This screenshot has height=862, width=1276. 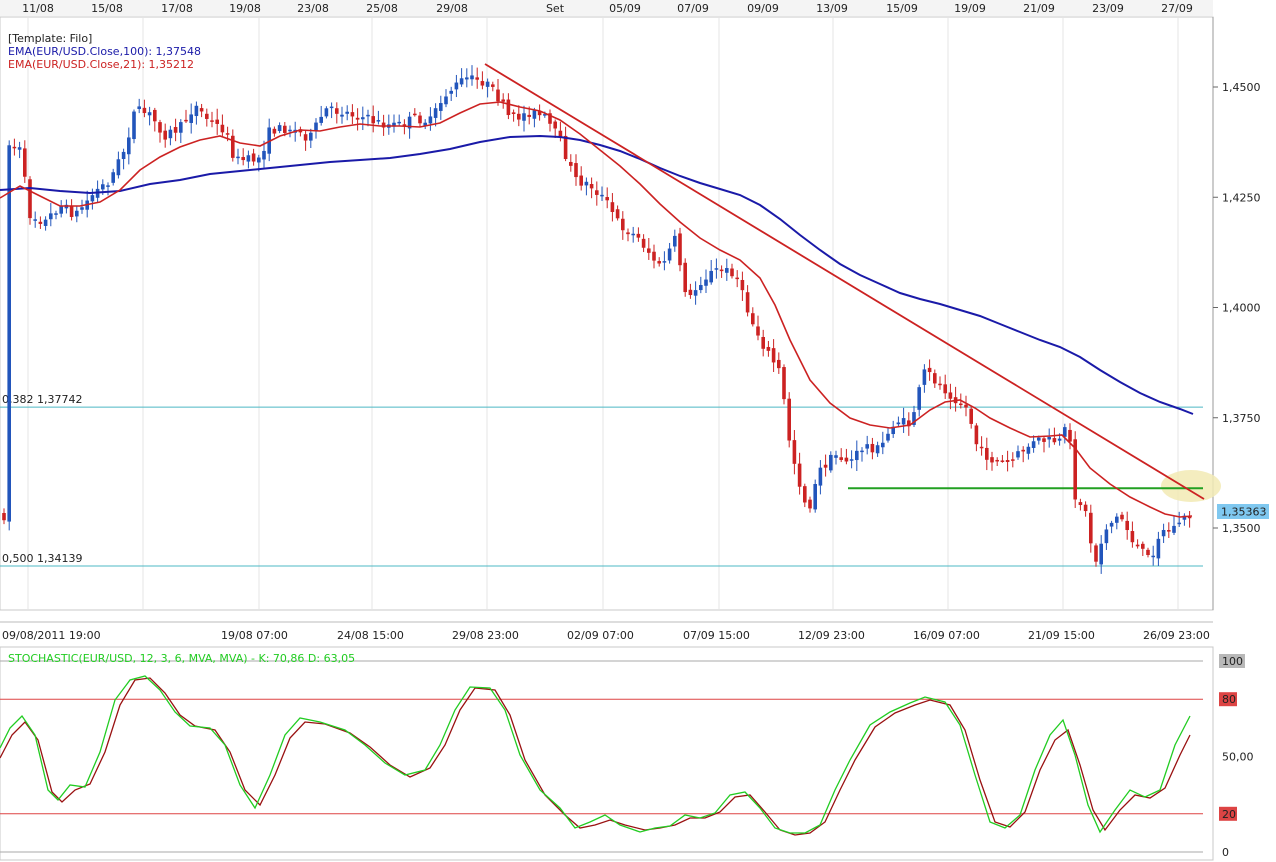 What do you see at coordinates (1241, 308) in the screenshot?
I see `price-tick-label: 1,4000` at bounding box center [1241, 308].